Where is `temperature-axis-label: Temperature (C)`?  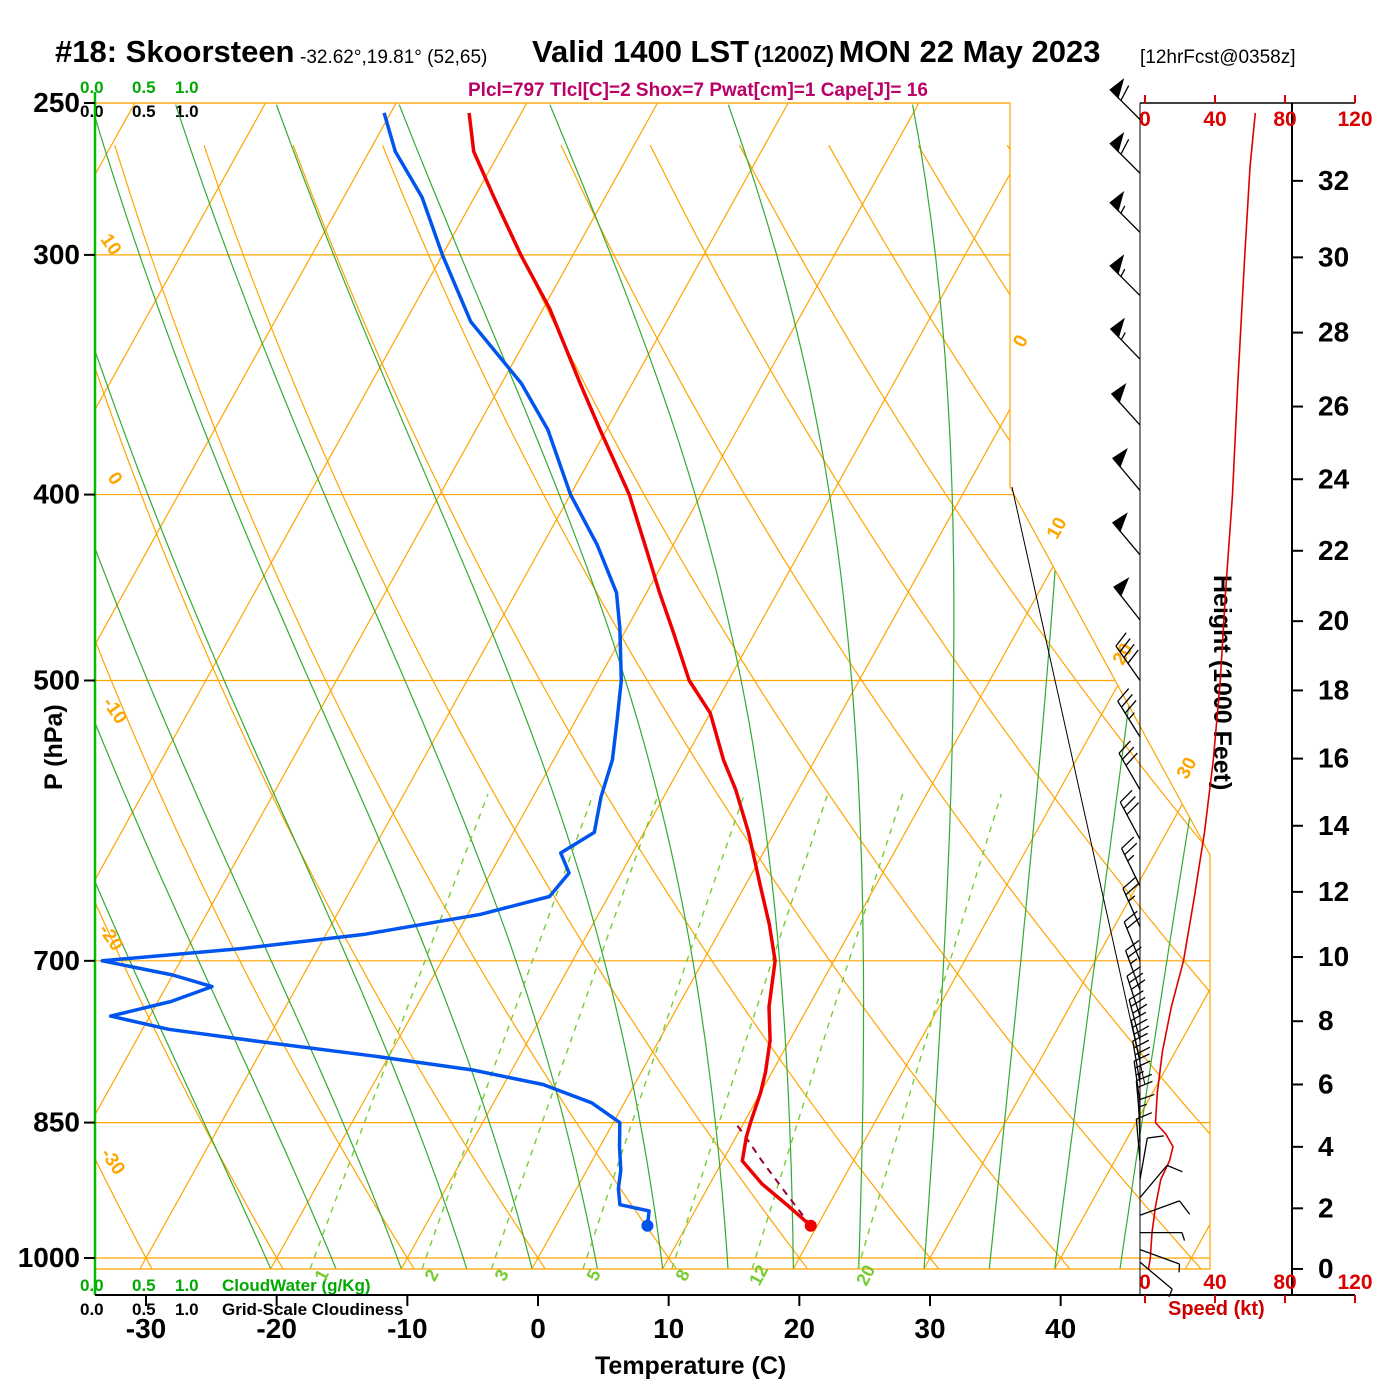 temperature-axis-label: Temperature (C) is located at coordinates (691, 1366).